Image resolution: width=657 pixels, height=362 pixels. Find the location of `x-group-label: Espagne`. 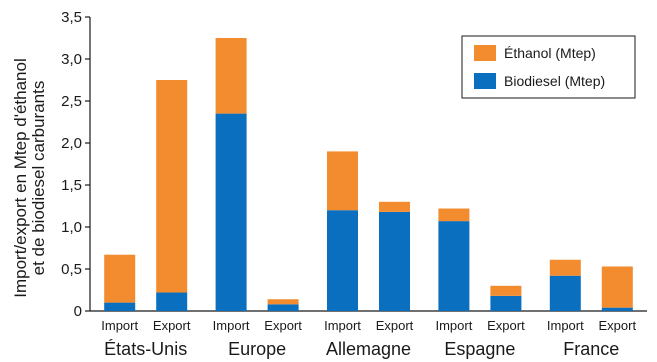

x-group-label: Espagne is located at coordinates (479, 349).